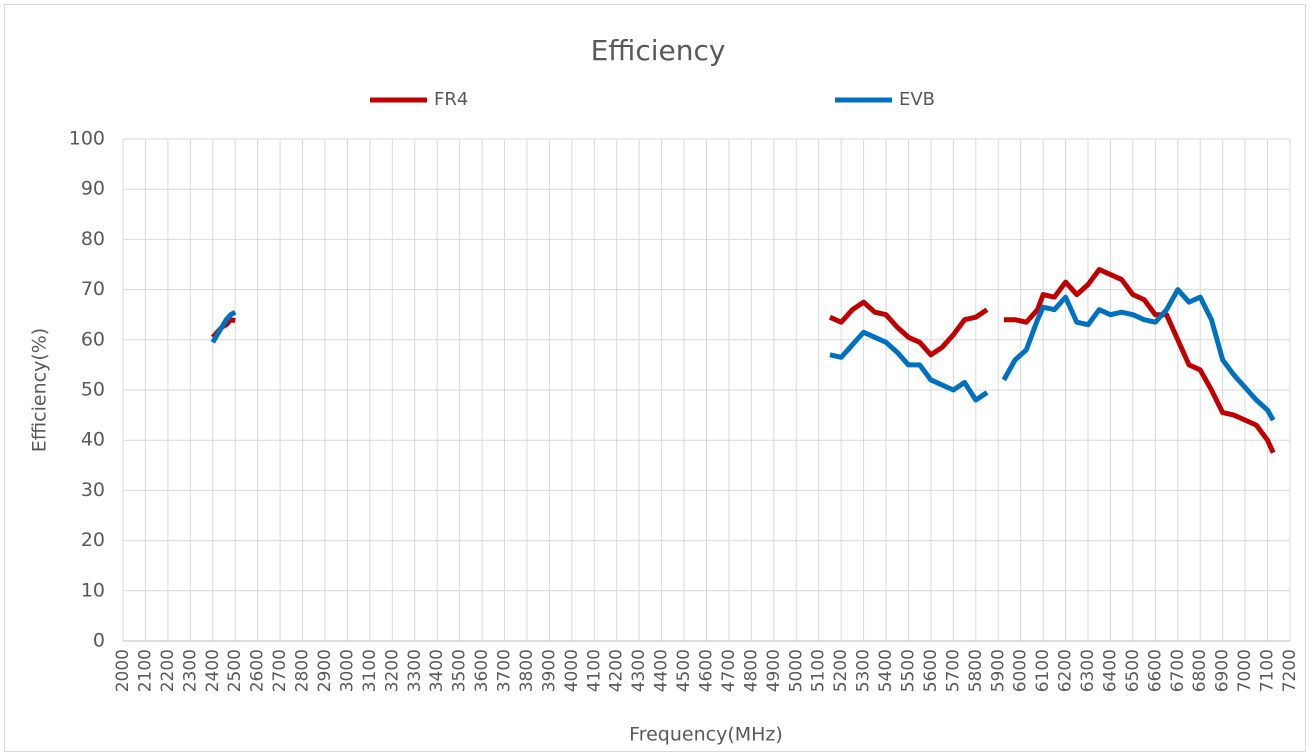  What do you see at coordinates (1133, 670) in the screenshot?
I see `x-tick-label: 6500` at bounding box center [1133, 670].